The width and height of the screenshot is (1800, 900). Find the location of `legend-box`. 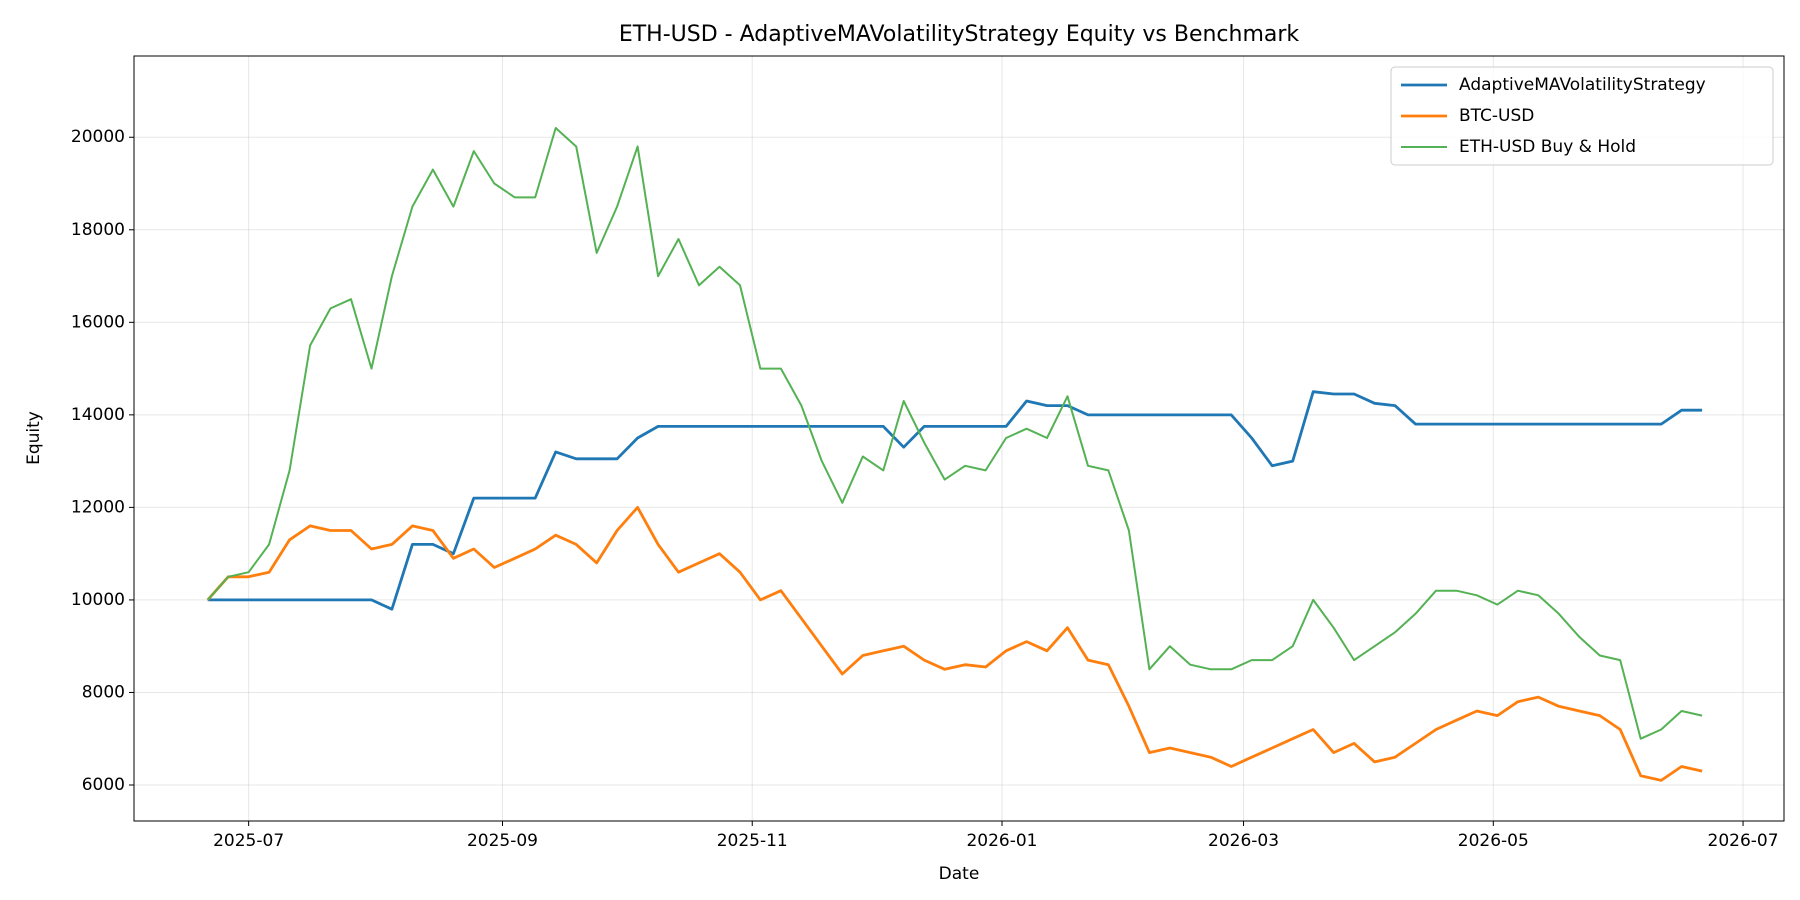

legend-box is located at coordinates (1582, 116).